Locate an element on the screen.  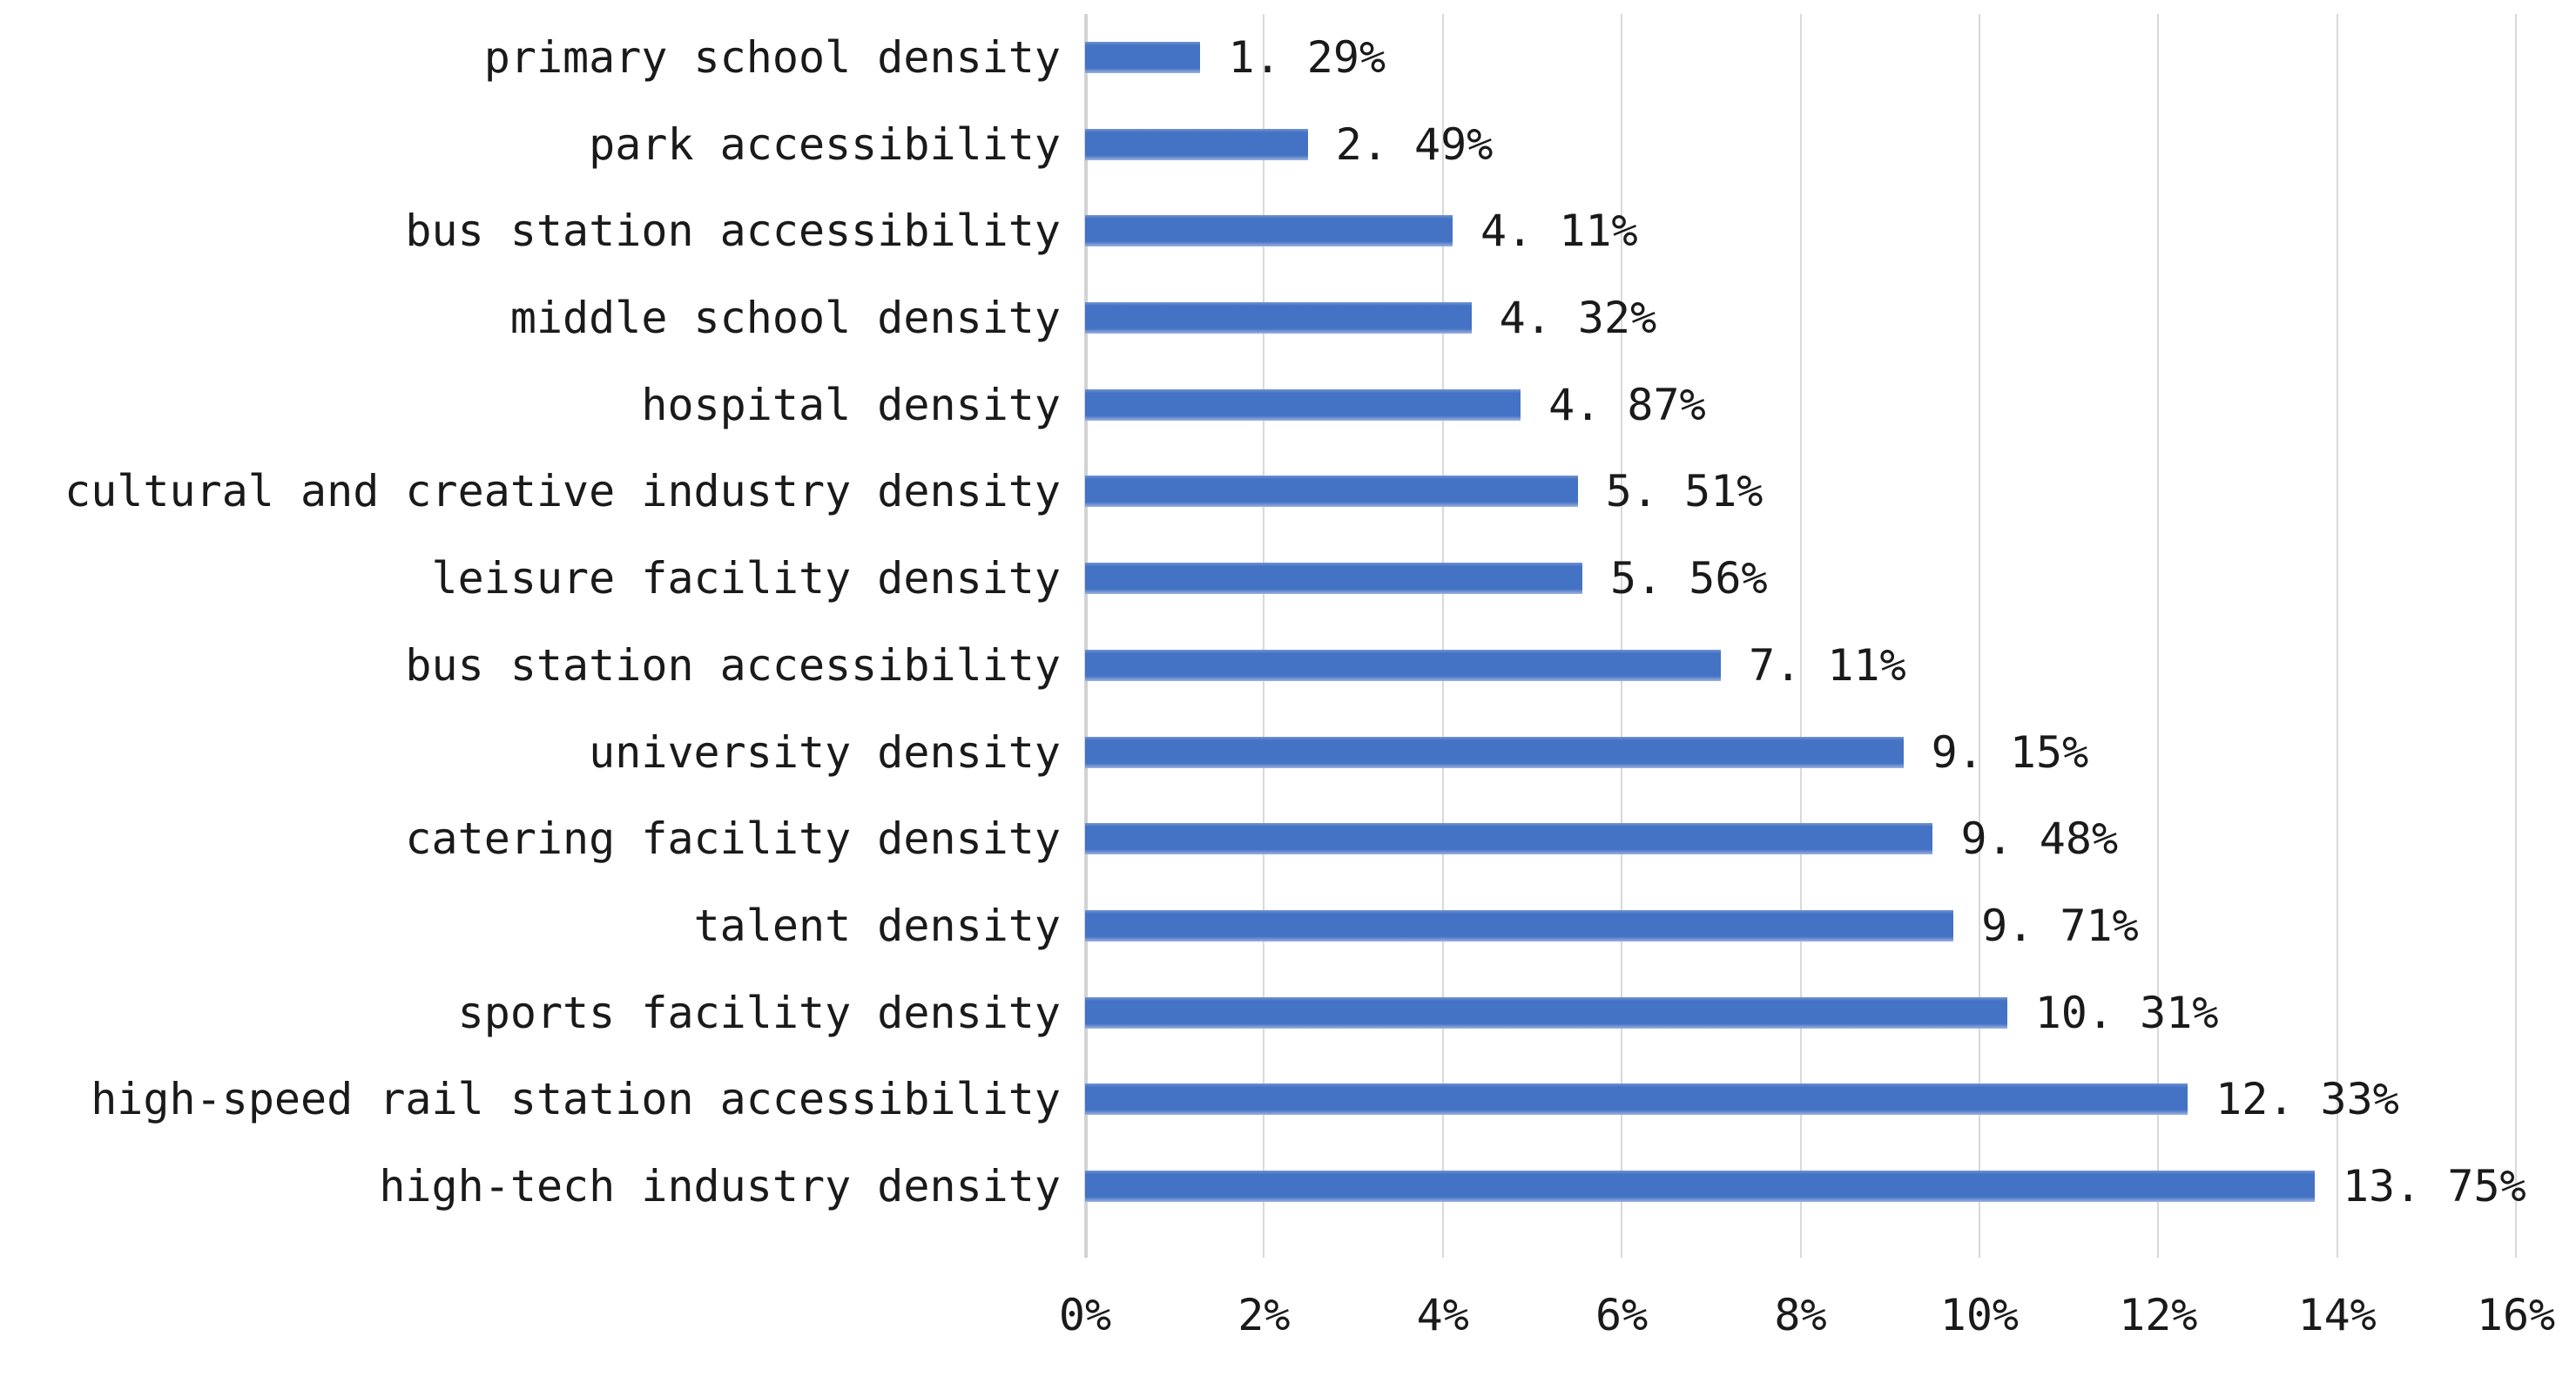
category-label: leisure facility density is located at coordinates (746, 578).